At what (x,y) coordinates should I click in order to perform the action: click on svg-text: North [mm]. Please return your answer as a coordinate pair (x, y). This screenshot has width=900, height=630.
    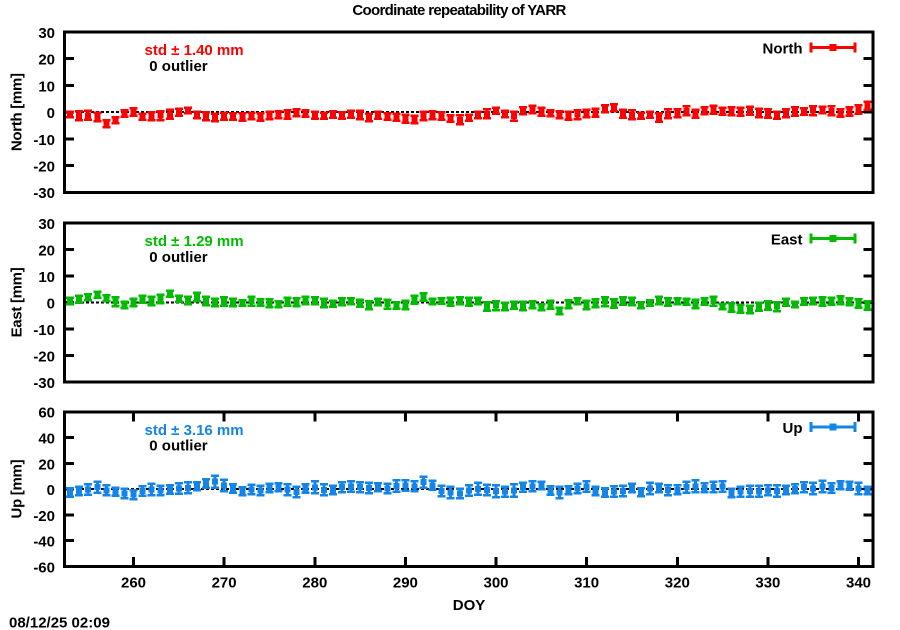
    Looking at the image, I should click on (17, 112).